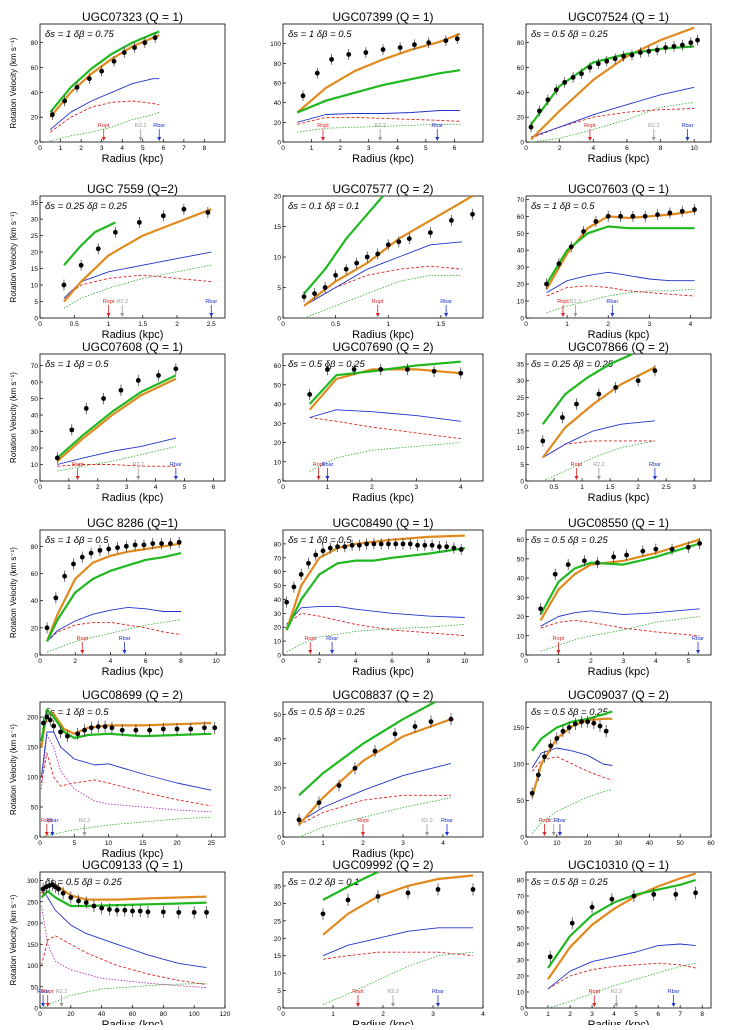 This screenshot has height=1030, width=731. I want to click on x-tick-label: 6, so click(658, 1014).